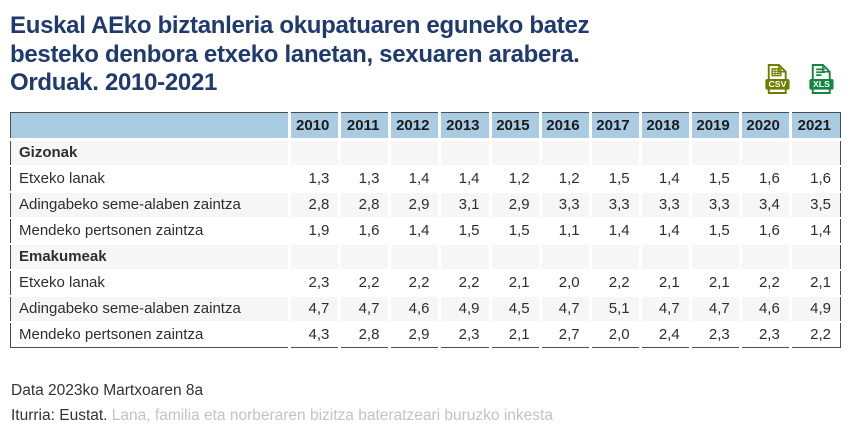 This screenshot has width=851, height=437. I want to click on year-header: 2010, so click(315, 126).